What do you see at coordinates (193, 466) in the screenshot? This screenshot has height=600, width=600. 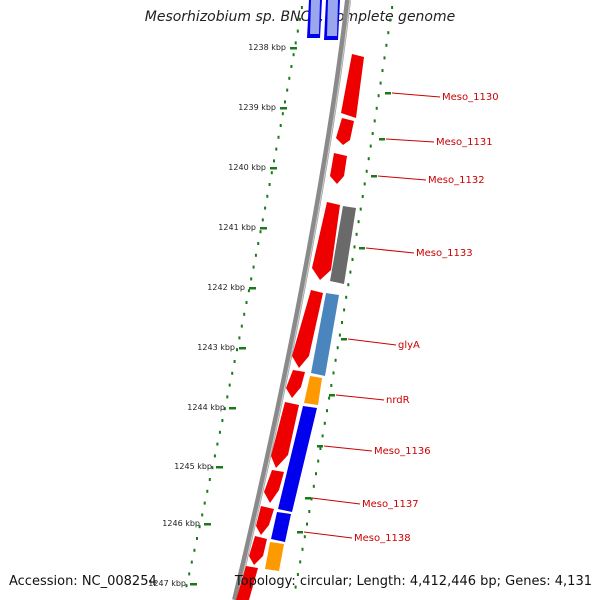 I see `scale-tick-label: 1245 kbp` at bounding box center [193, 466].